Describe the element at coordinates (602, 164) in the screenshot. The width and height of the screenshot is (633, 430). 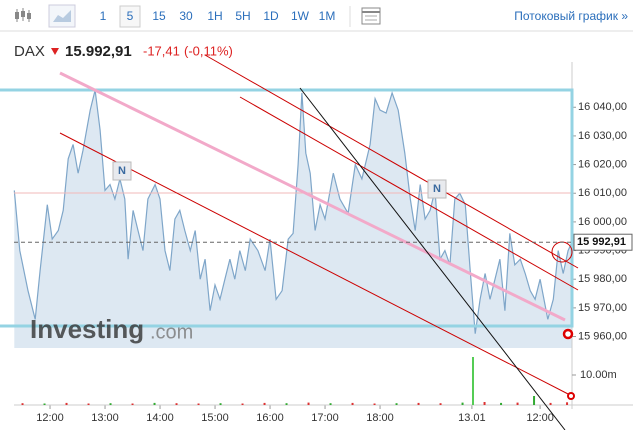
I see `y-tick-label: 16 020,00` at that location.